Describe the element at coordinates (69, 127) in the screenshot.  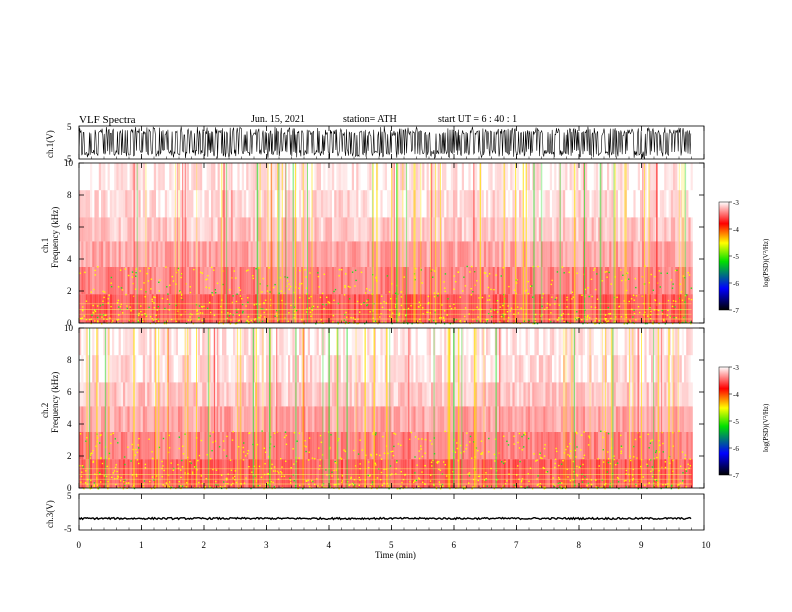
I see `ch1-ytick-top: 5` at that location.